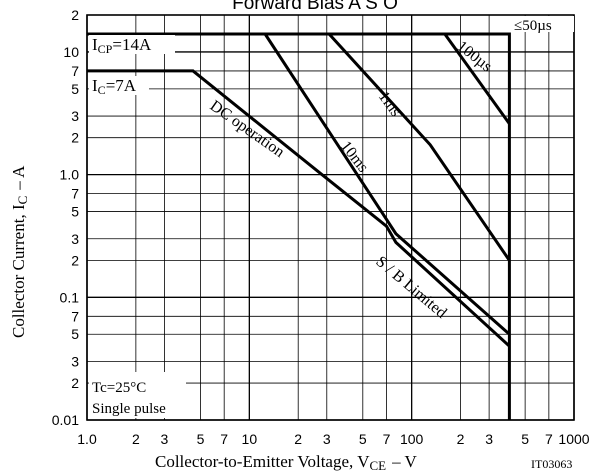 This screenshot has width=592, height=475. What do you see at coordinates (573, 439) in the screenshot?
I see `x-tick-label: 1000` at bounding box center [573, 439].